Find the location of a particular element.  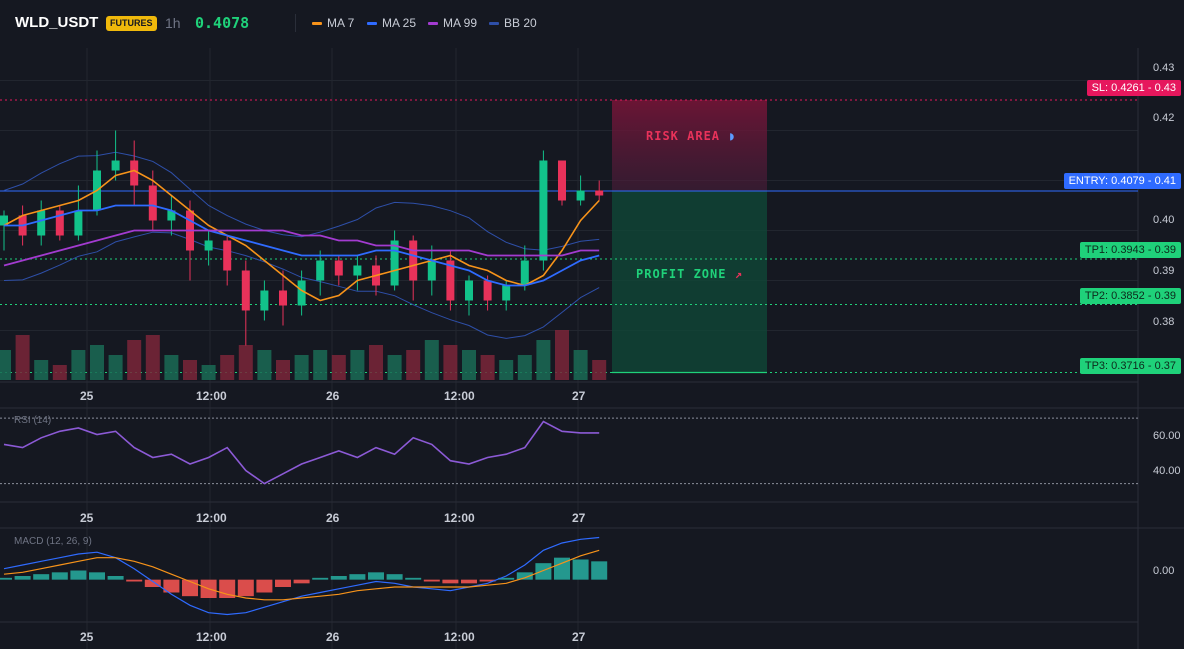

header-divider is located at coordinates (295, 23).